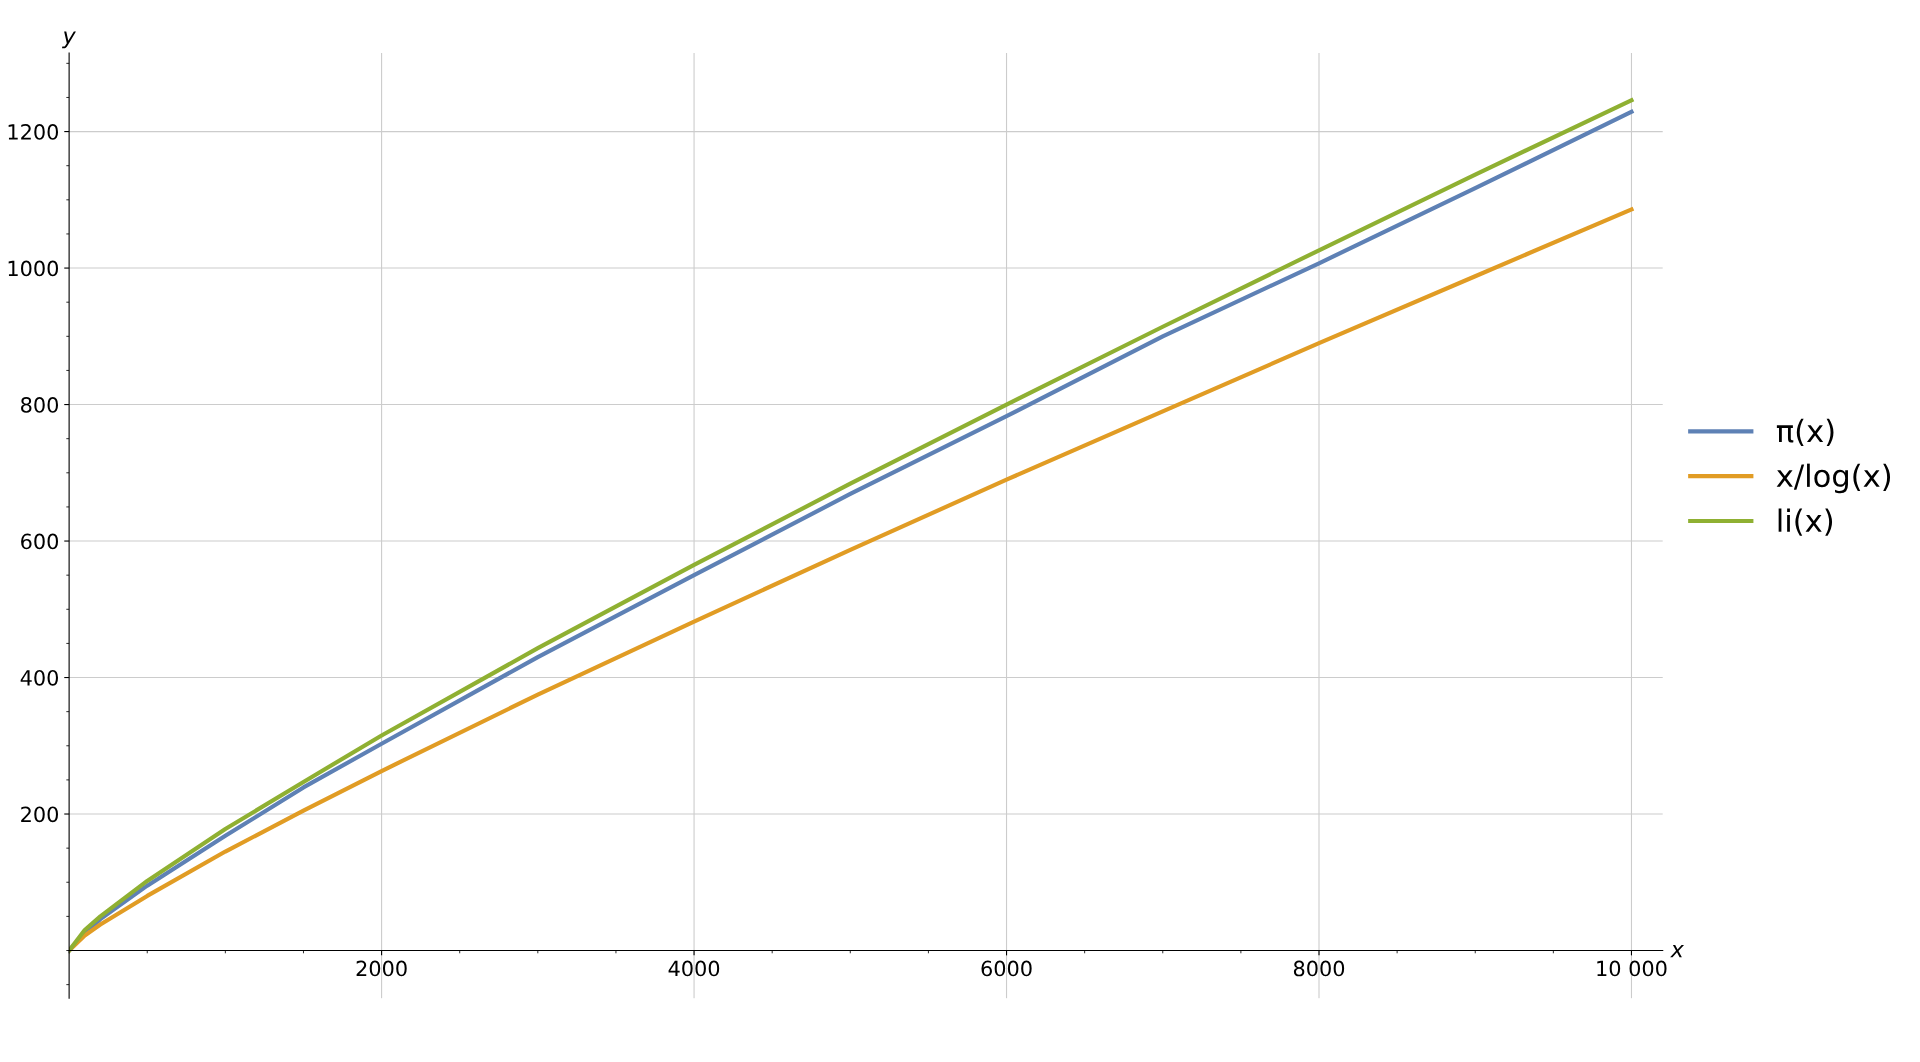 This screenshot has height=1062, width=1920. Describe the element at coordinates (1833, 478) in the screenshot. I see `legend-label: x/log(x)` at that location.